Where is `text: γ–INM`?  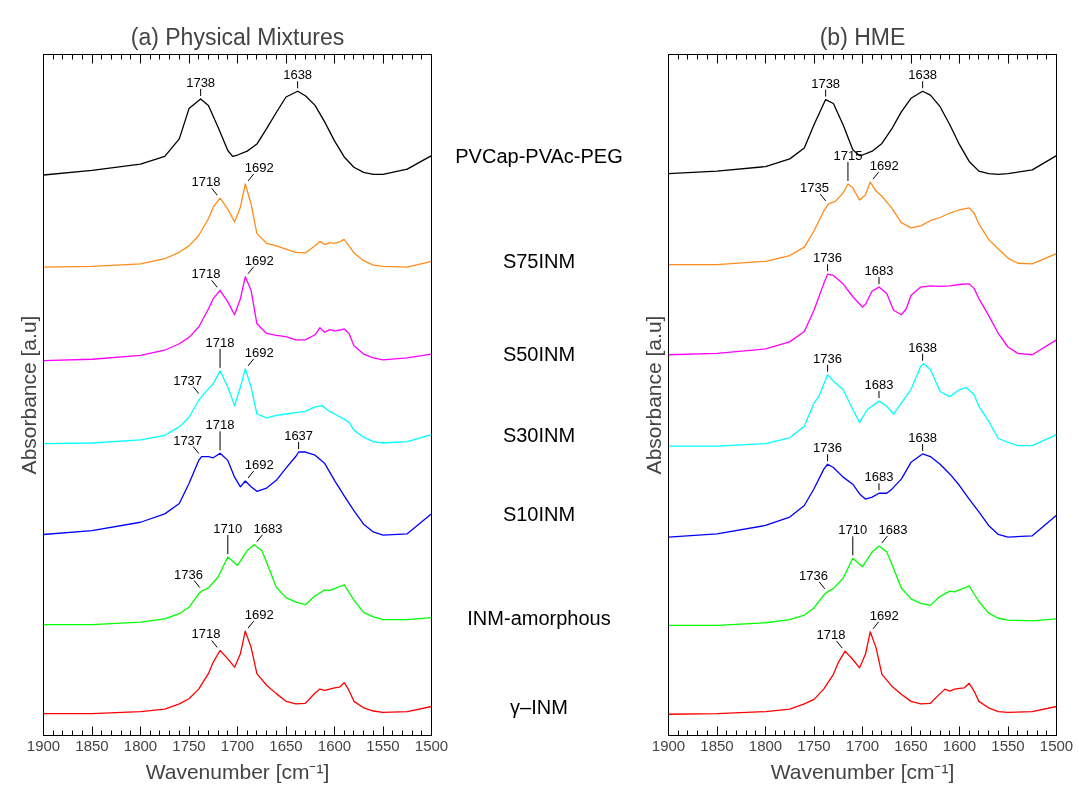
text: γ–INM is located at coordinates (539, 706).